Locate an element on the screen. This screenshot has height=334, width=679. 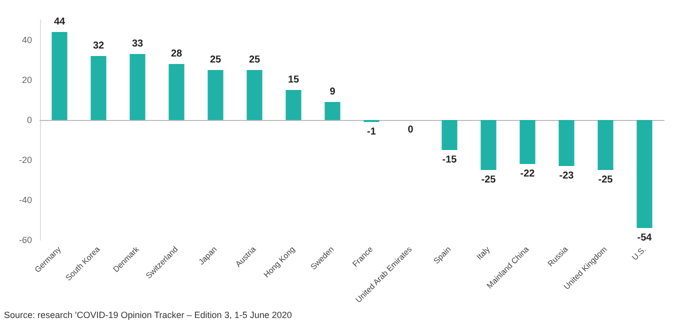
y-tick-label: -60 is located at coordinates (25, 240).